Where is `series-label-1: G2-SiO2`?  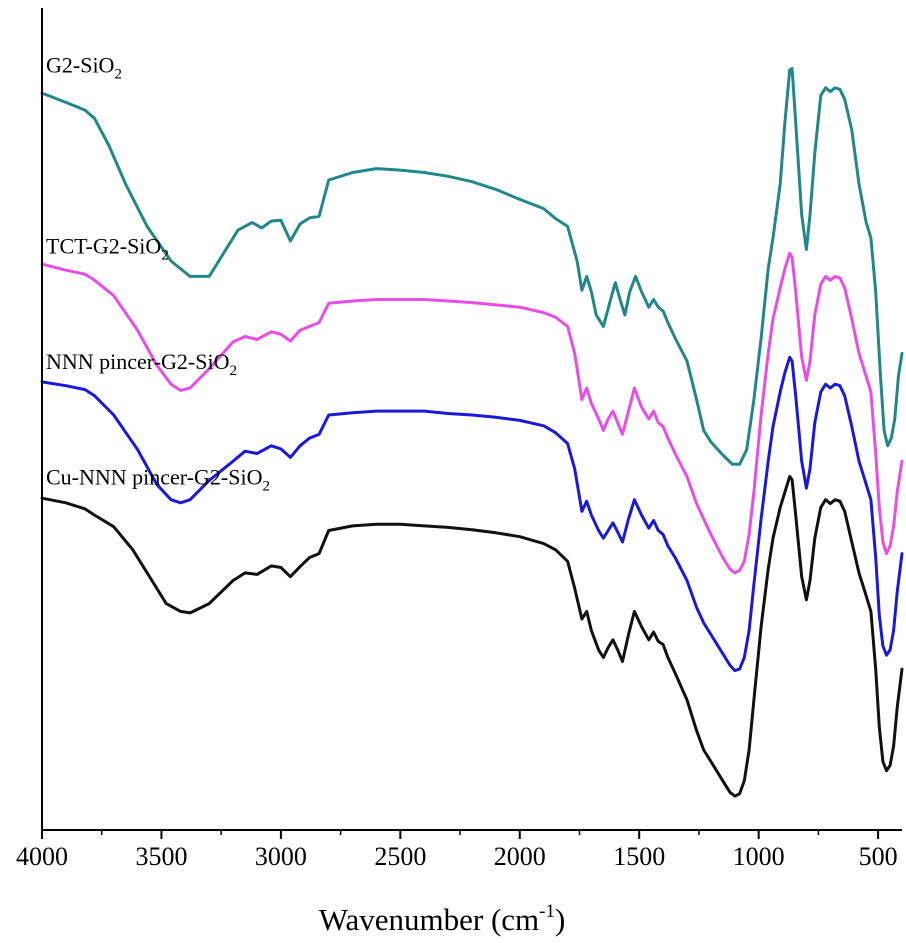
series-label-1: G2-SiO2 is located at coordinates (84, 67).